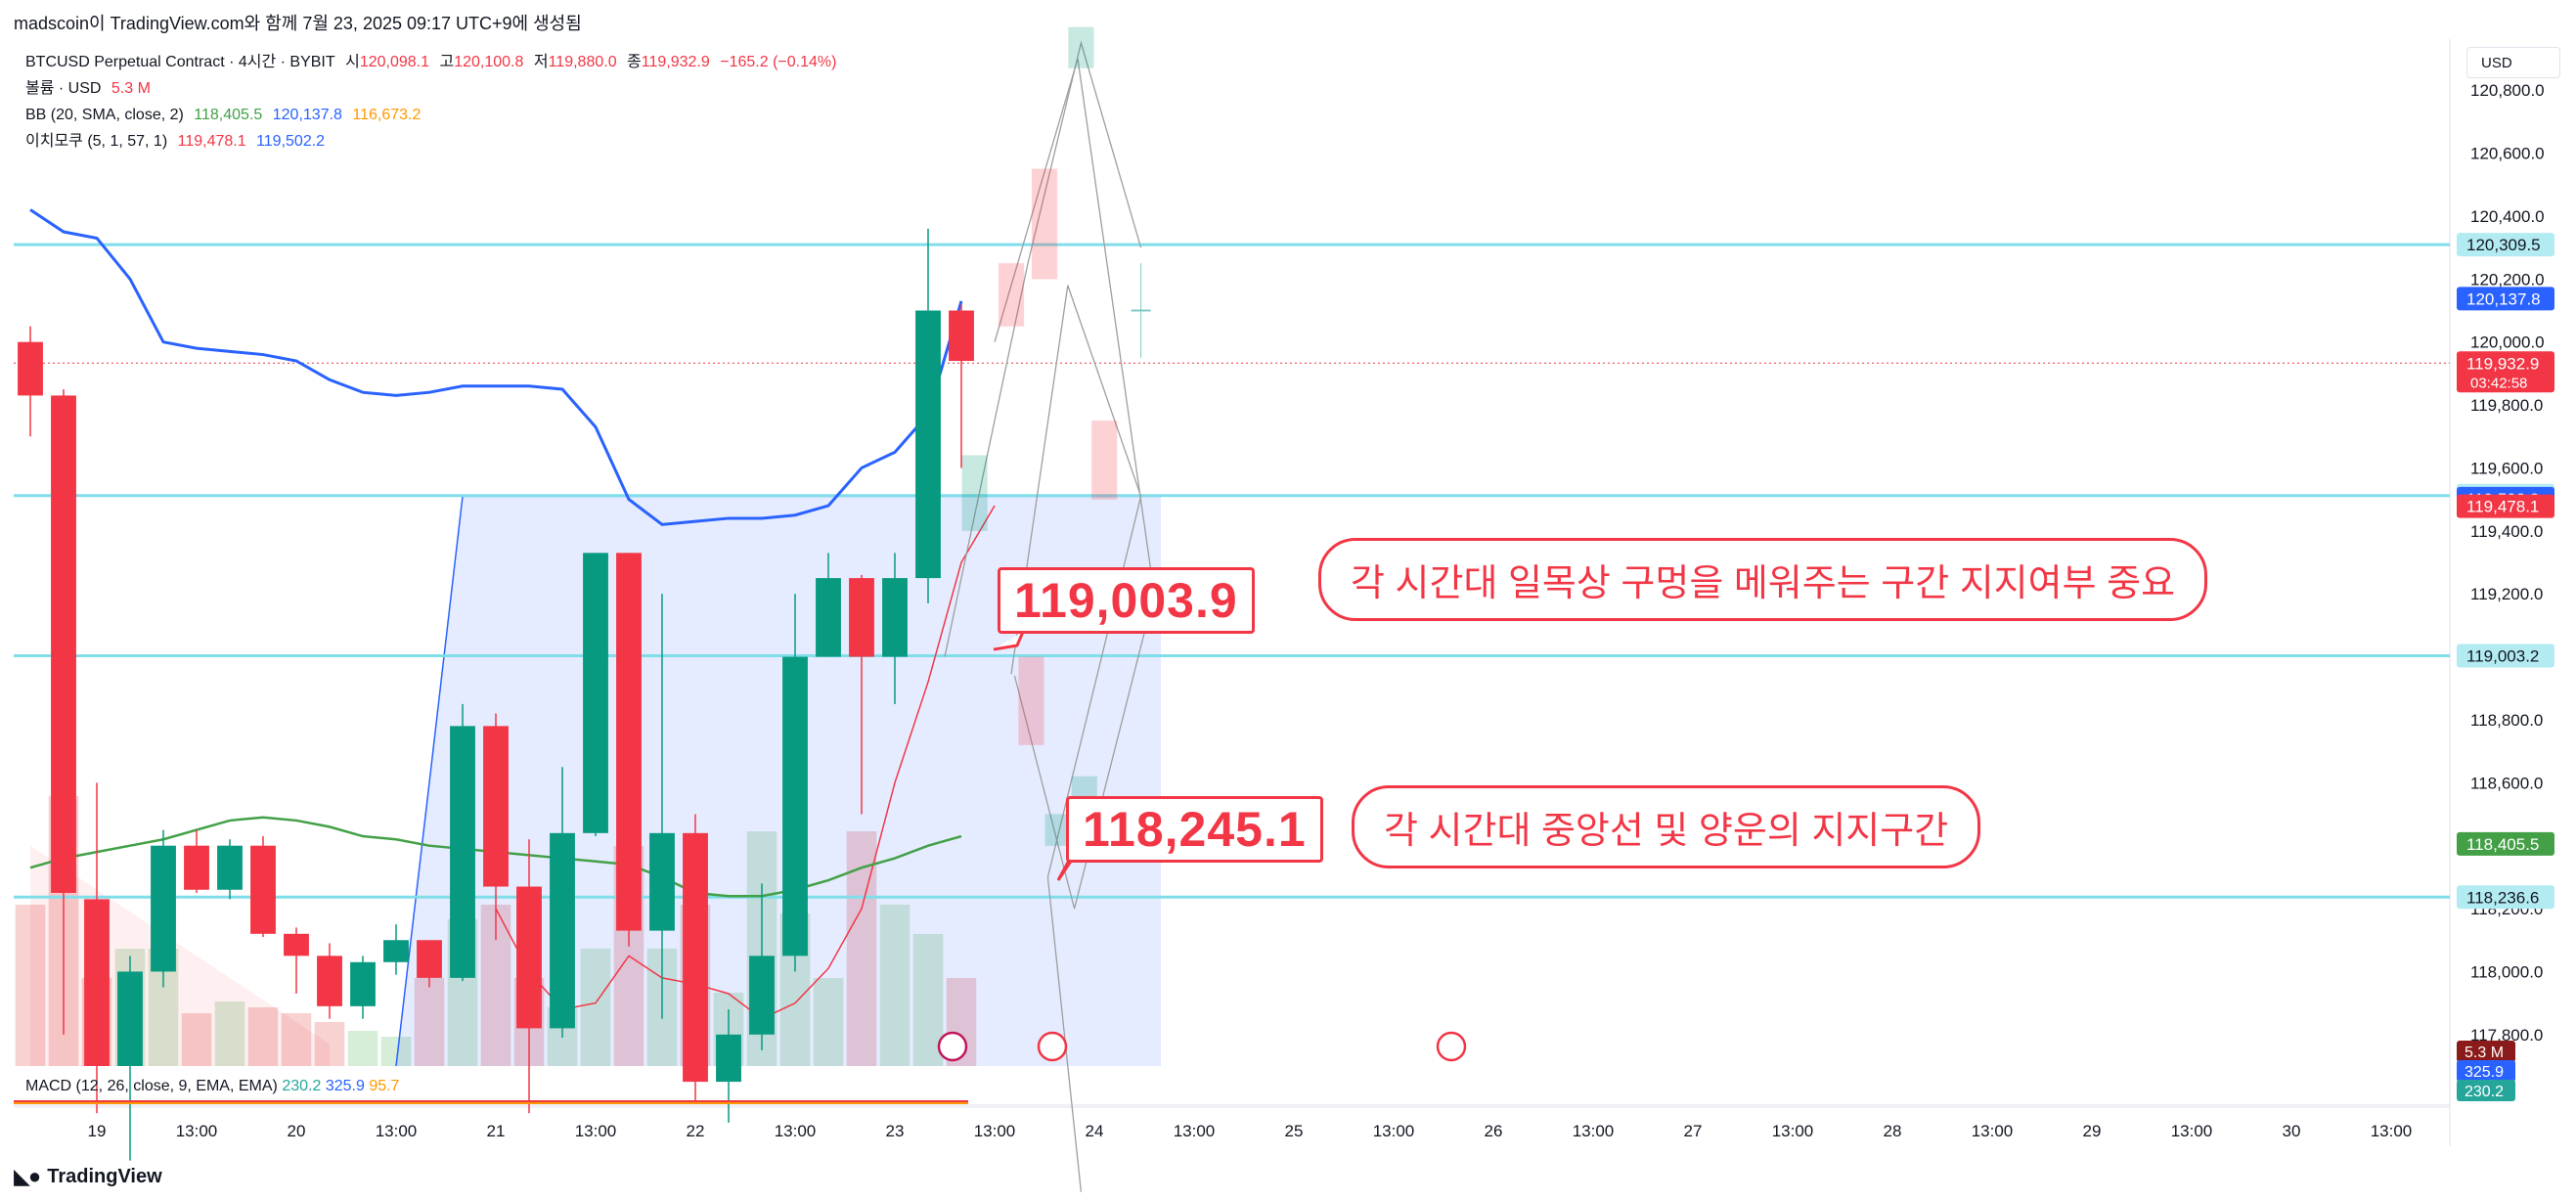 This screenshot has height=1201, width=2576. What do you see at coordinates (228, 115) in the screenshot?
I see `bb-basis-value: 118,405.5` at bounding box center [228, 115].